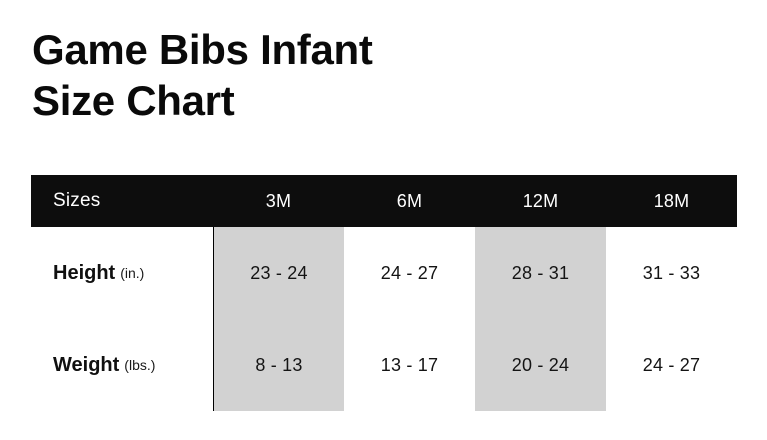  What do you see at coordinates (671, 200) in the screenshot?
I see `header-cell-18m: 18M` at bounding box center [671, 200].